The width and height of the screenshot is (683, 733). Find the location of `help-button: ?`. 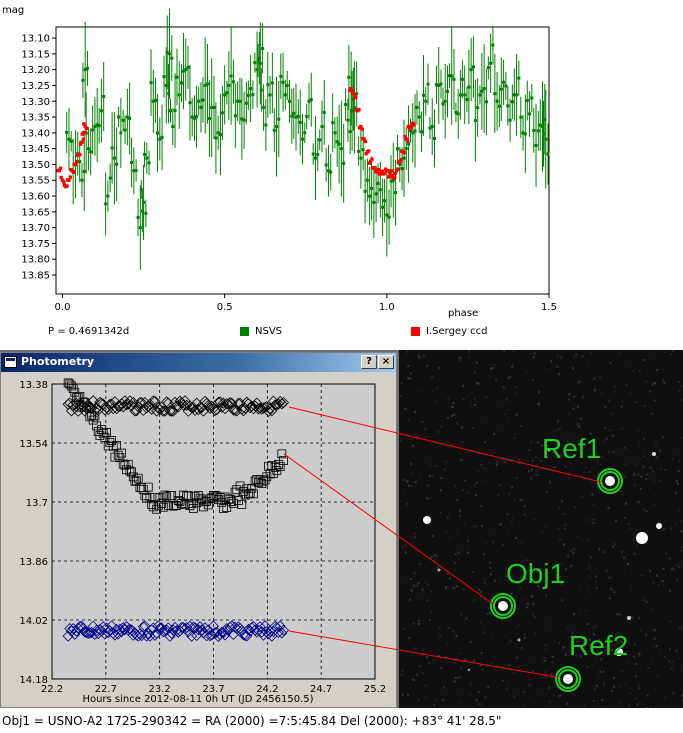

help-button: ? is located at coordinates (369, 362).